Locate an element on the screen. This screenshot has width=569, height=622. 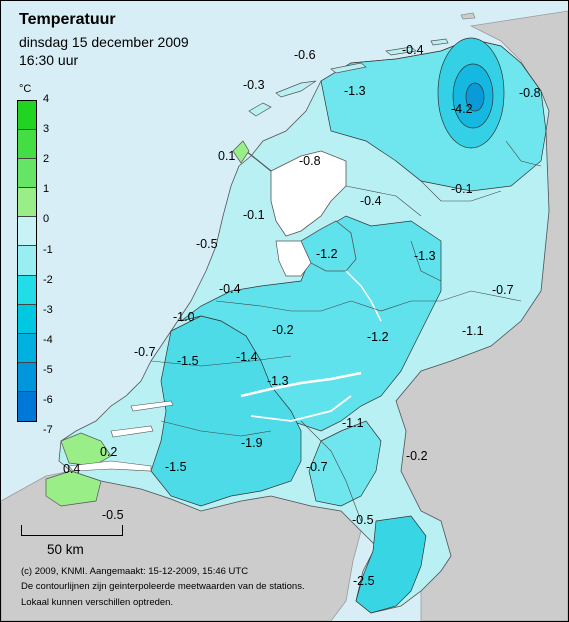
station-value-rotterdam: -1.5 is located at coordinates (188, 361).